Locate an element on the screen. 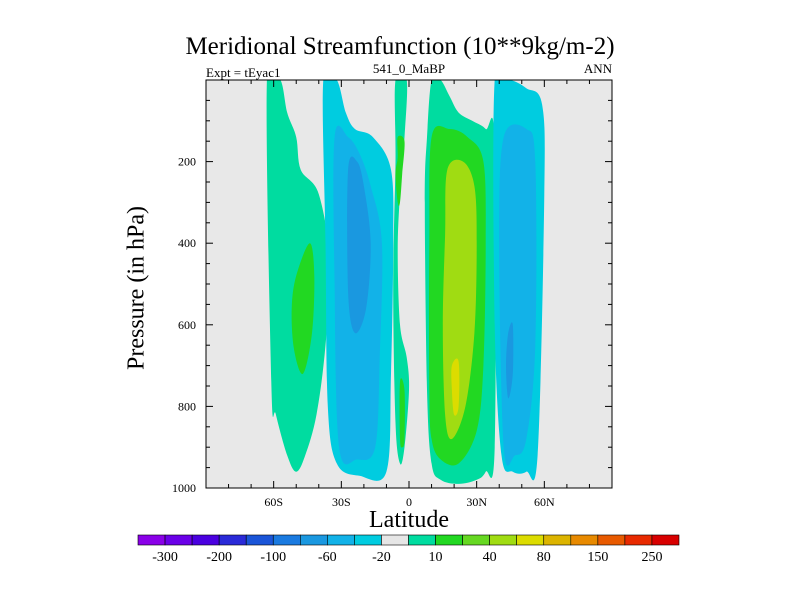  y-tick-label-0: 200 is located at coordinates (187, 162).